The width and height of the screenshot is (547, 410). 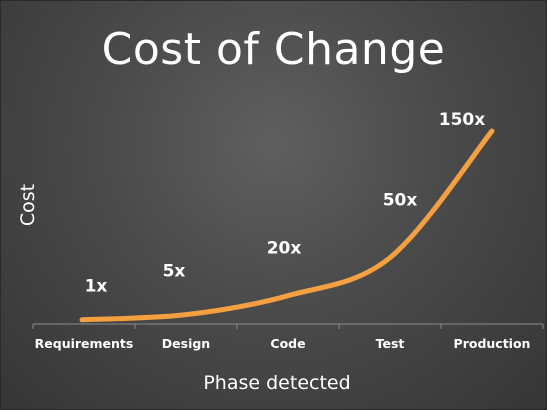 What do you see at coordinates (96, 287) in the screenshot?
I see `data-label-requirements: 1x` at bounding box center [96, 287].